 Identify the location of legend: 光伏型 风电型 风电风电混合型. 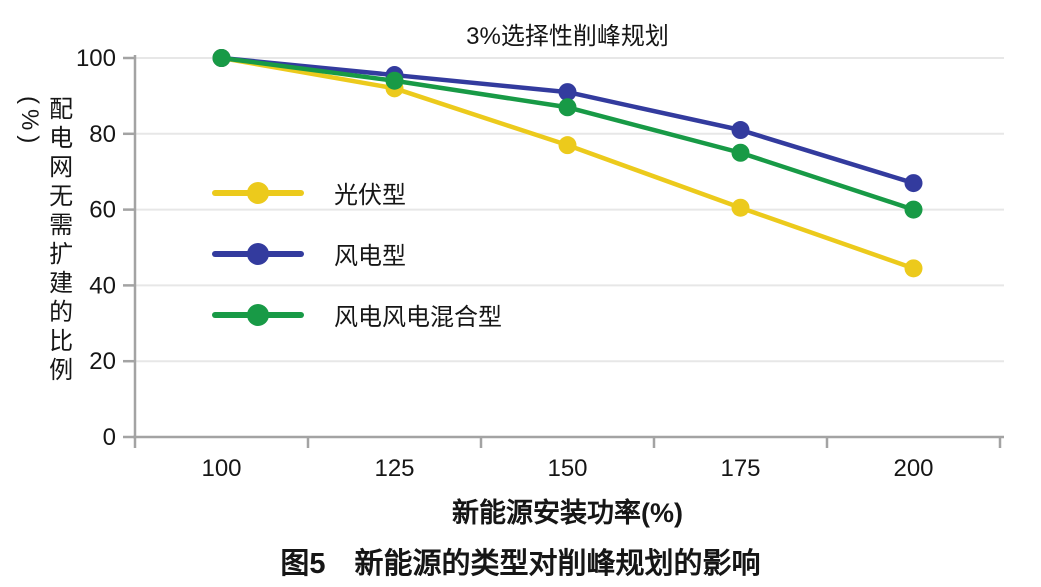
(357, 253).